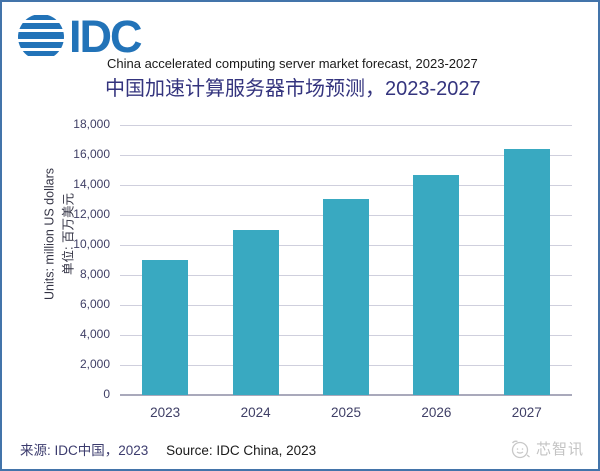 This screenshot has width=600, height=471. Describe the element at coordinates (165, 412) in the screenshot. I see `x-tick-label-2023: 2023` at that location.